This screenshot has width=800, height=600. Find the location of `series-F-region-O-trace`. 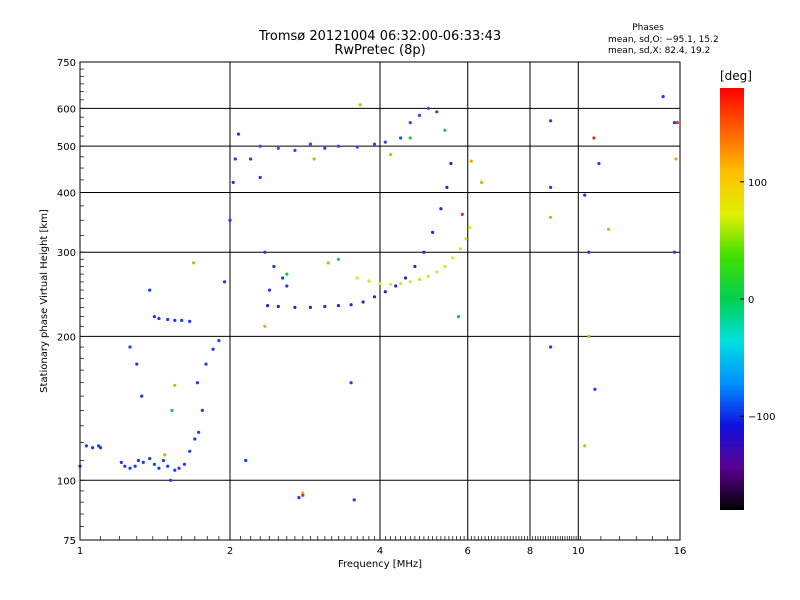

series-F-region-O-trace is located at coordinates (359, 235).